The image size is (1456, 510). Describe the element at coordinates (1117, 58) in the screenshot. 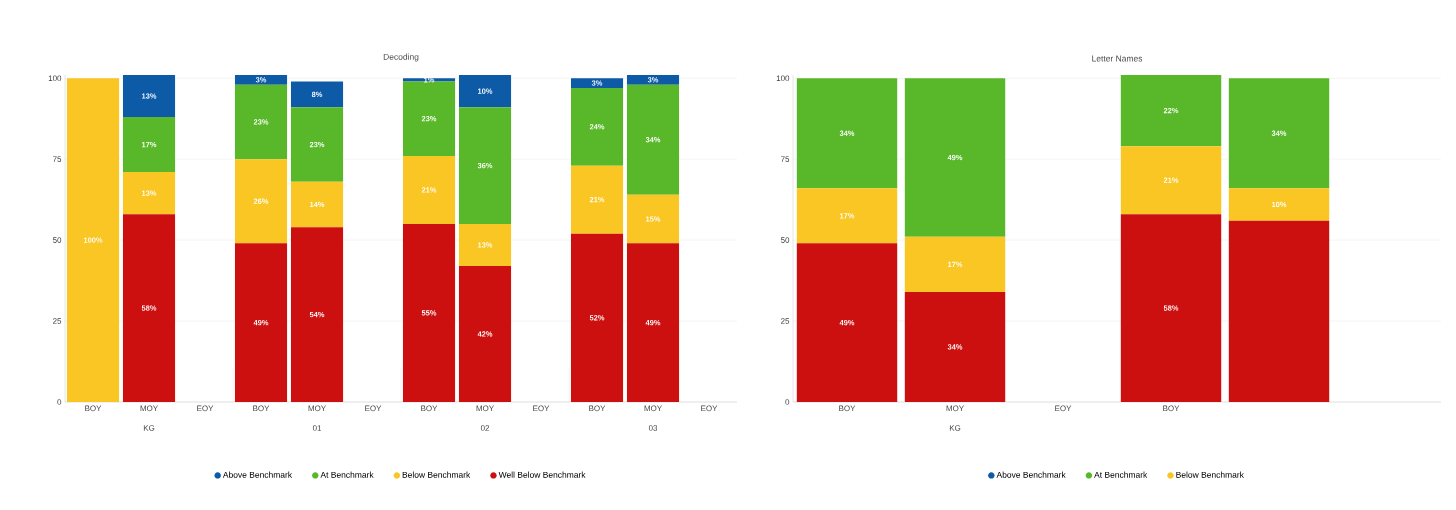

I see `chart-title: Letter Names` at that location.